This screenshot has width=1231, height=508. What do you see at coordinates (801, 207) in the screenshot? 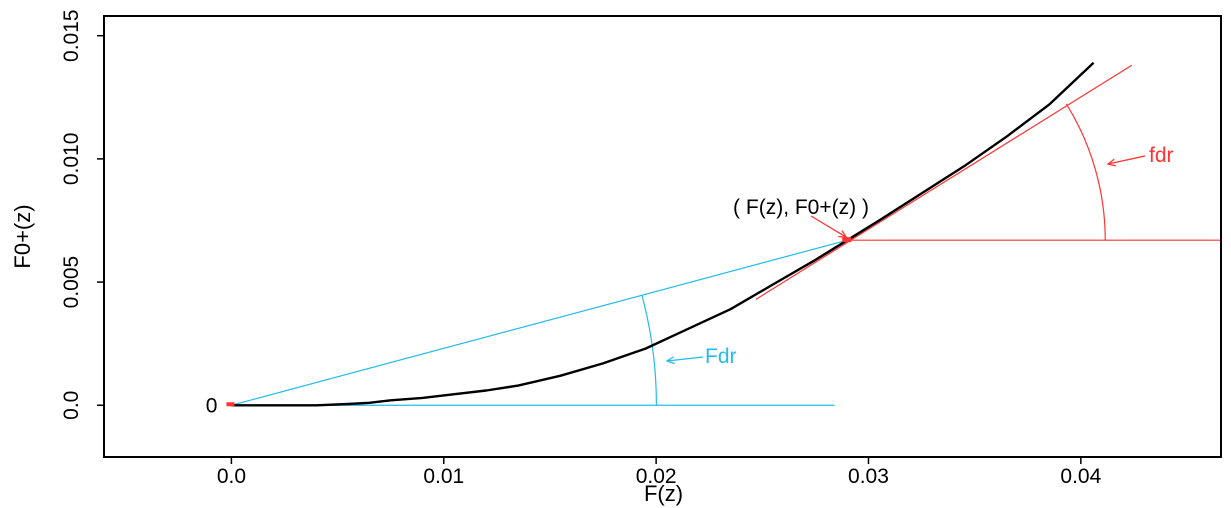
I see `point-label: ( F(z), F0+(z) )` at bounding box center [801, 207].